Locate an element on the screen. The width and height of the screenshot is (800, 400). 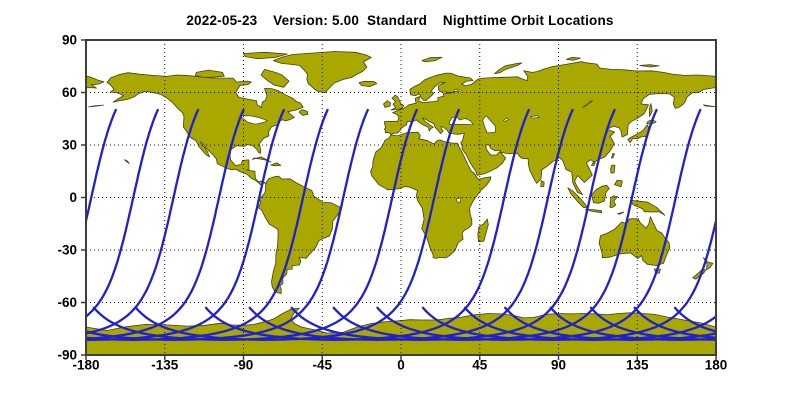
mindanao is located at coordinates (618, 183).